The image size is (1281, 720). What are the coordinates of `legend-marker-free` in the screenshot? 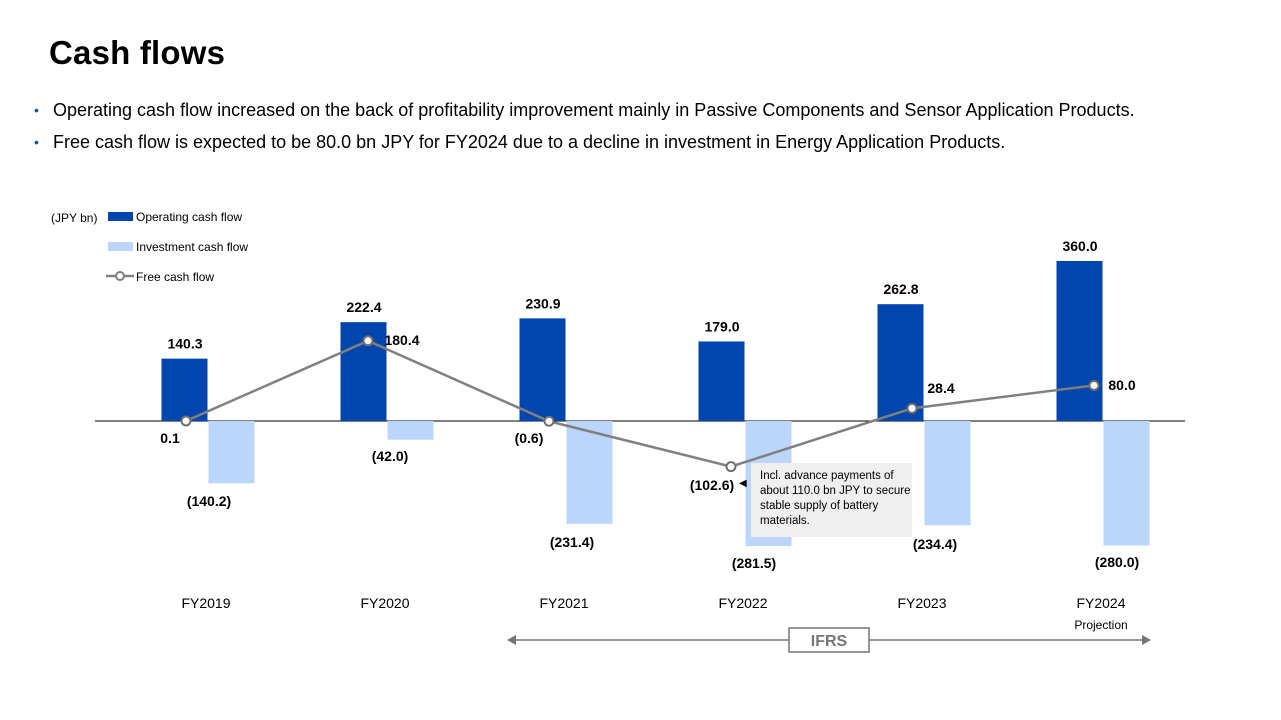 It's located at (120, 276).